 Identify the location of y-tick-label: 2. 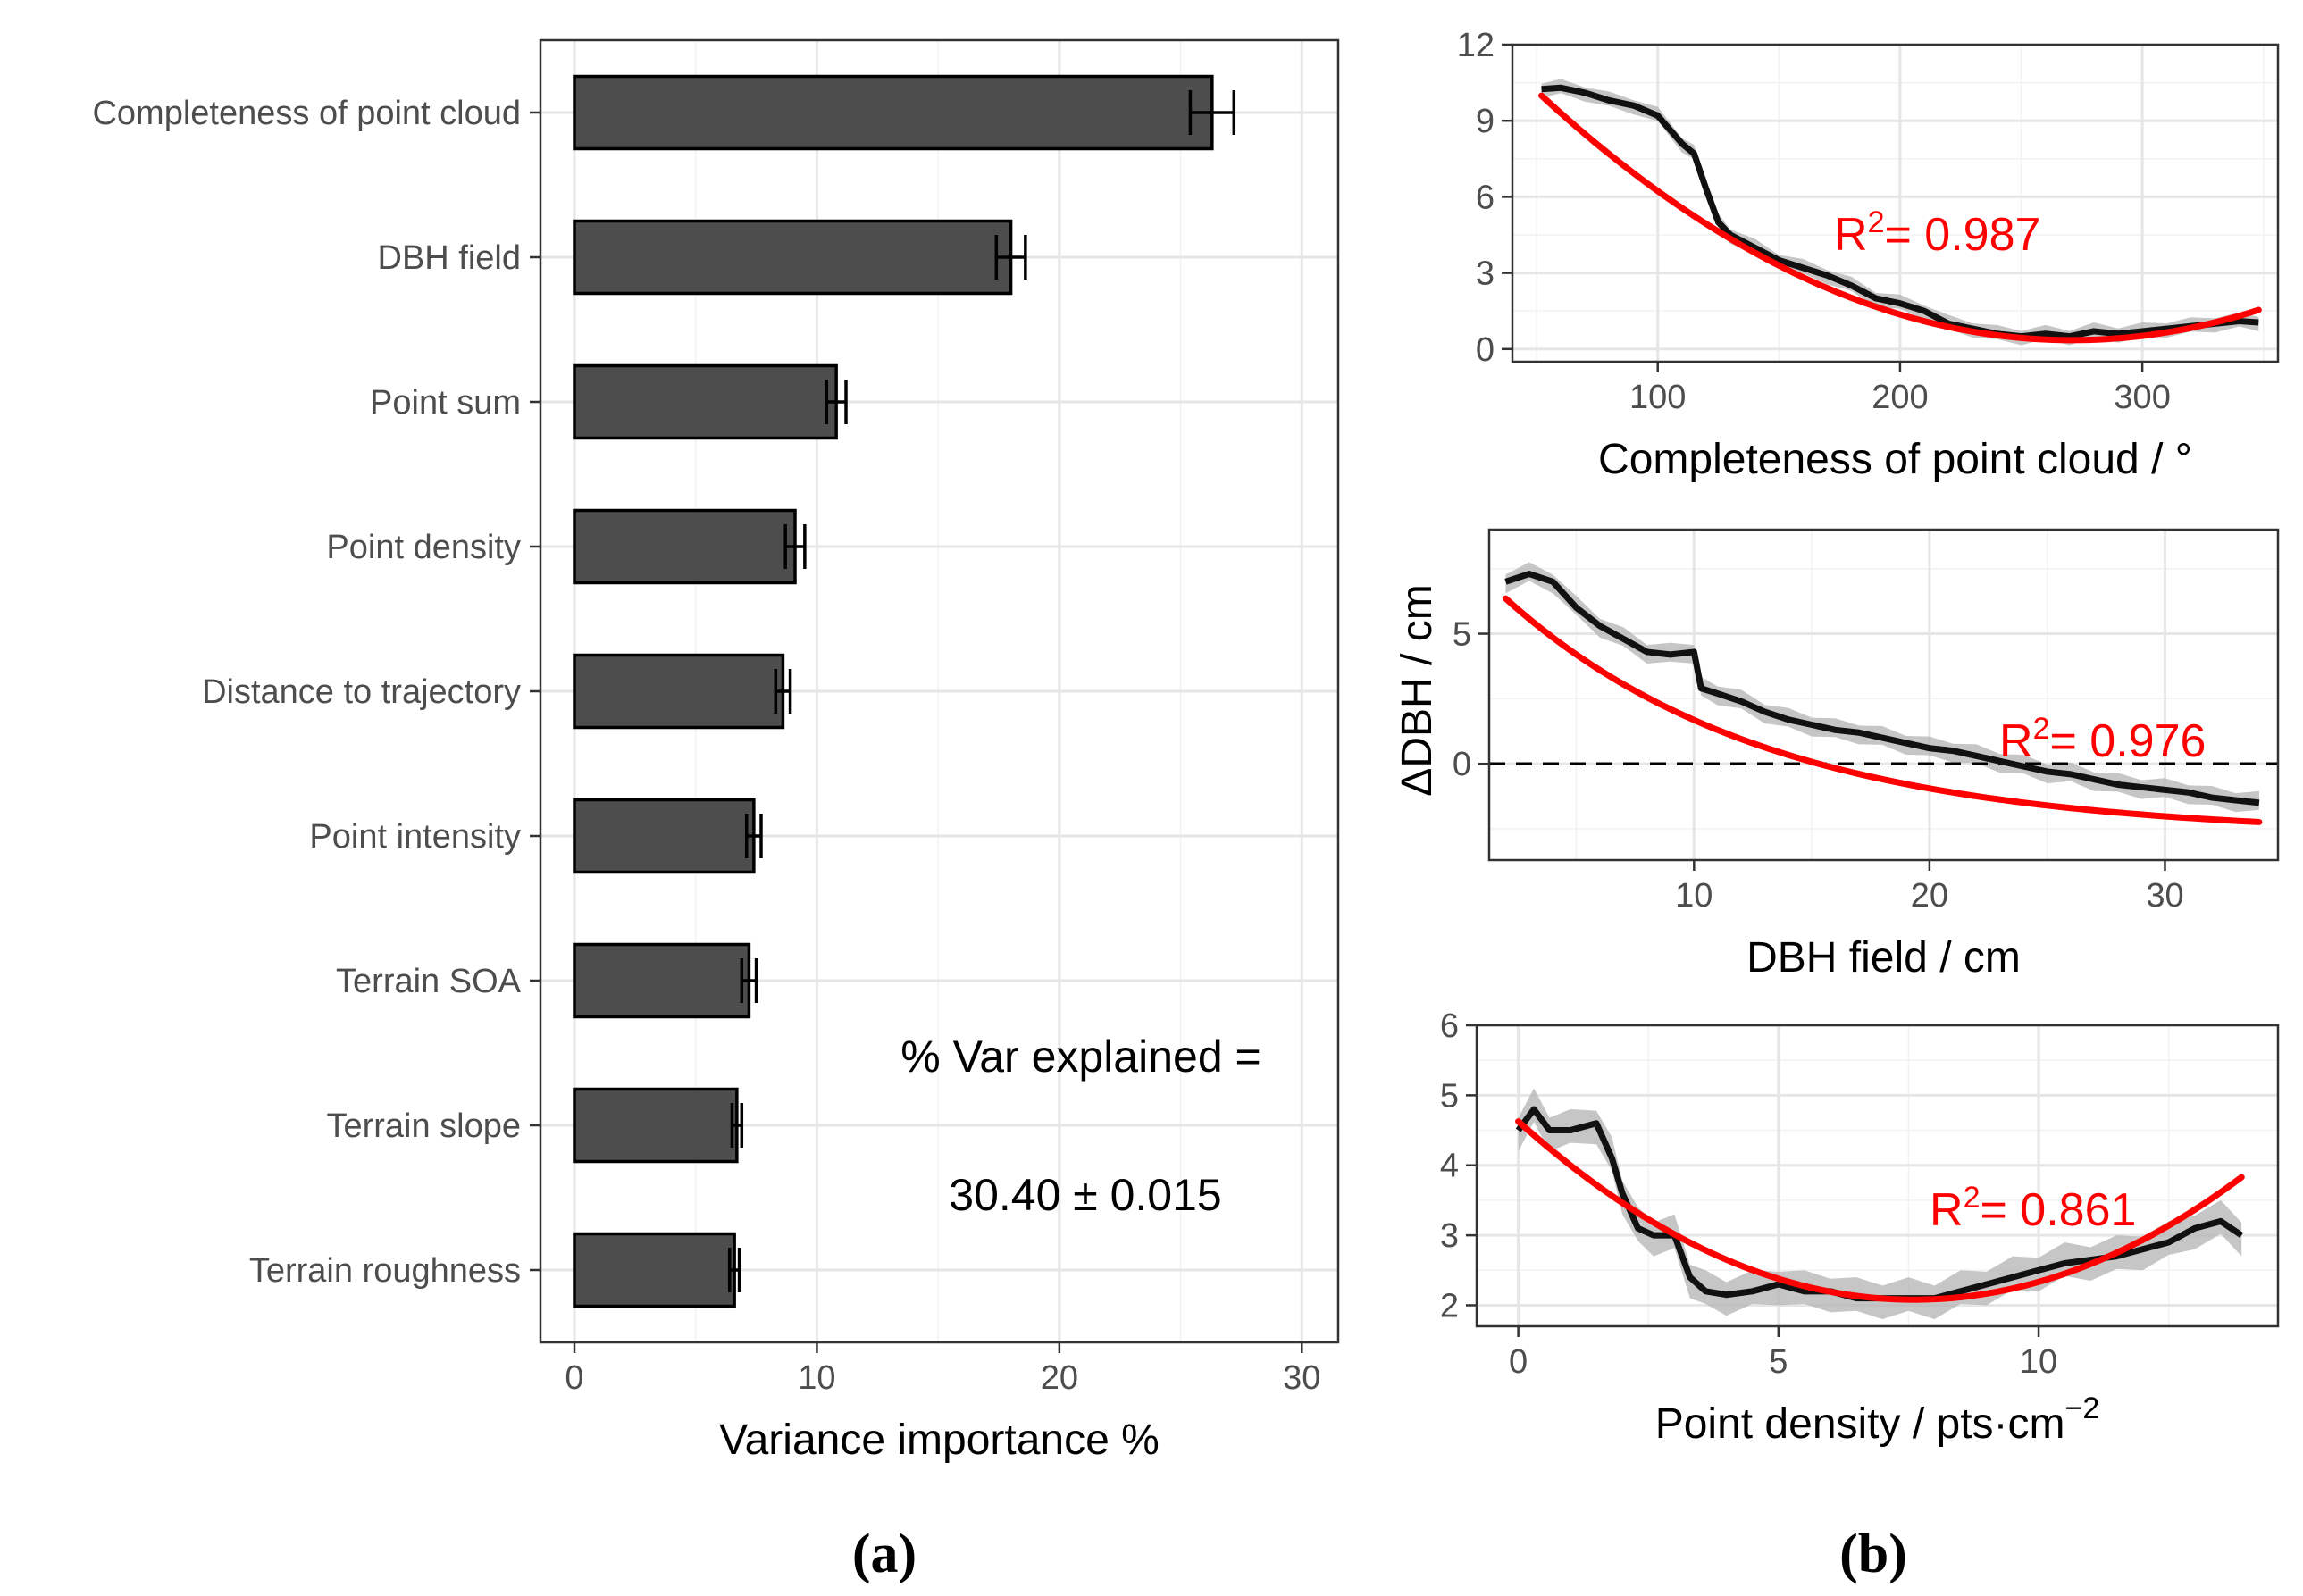
(1449, 1305).